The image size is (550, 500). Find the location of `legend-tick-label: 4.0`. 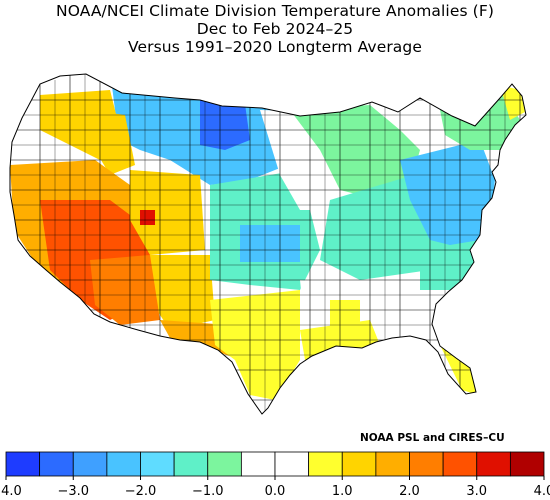

legend-tick-label: 4.0 is located at coordinates (541, 491).